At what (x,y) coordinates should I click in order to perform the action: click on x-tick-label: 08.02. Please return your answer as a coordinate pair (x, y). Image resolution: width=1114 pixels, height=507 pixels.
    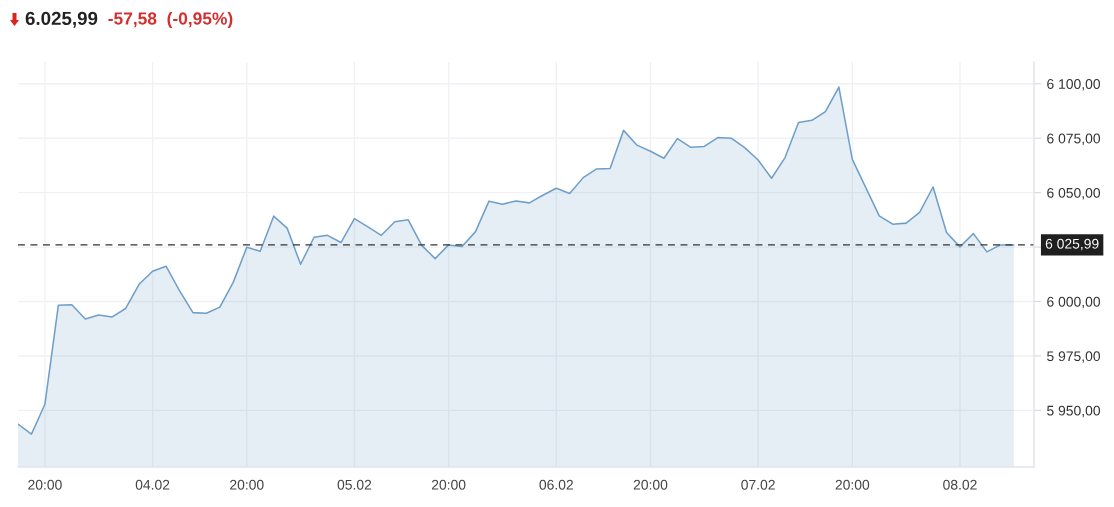
    Looking at the image, I should click on (960, 484).